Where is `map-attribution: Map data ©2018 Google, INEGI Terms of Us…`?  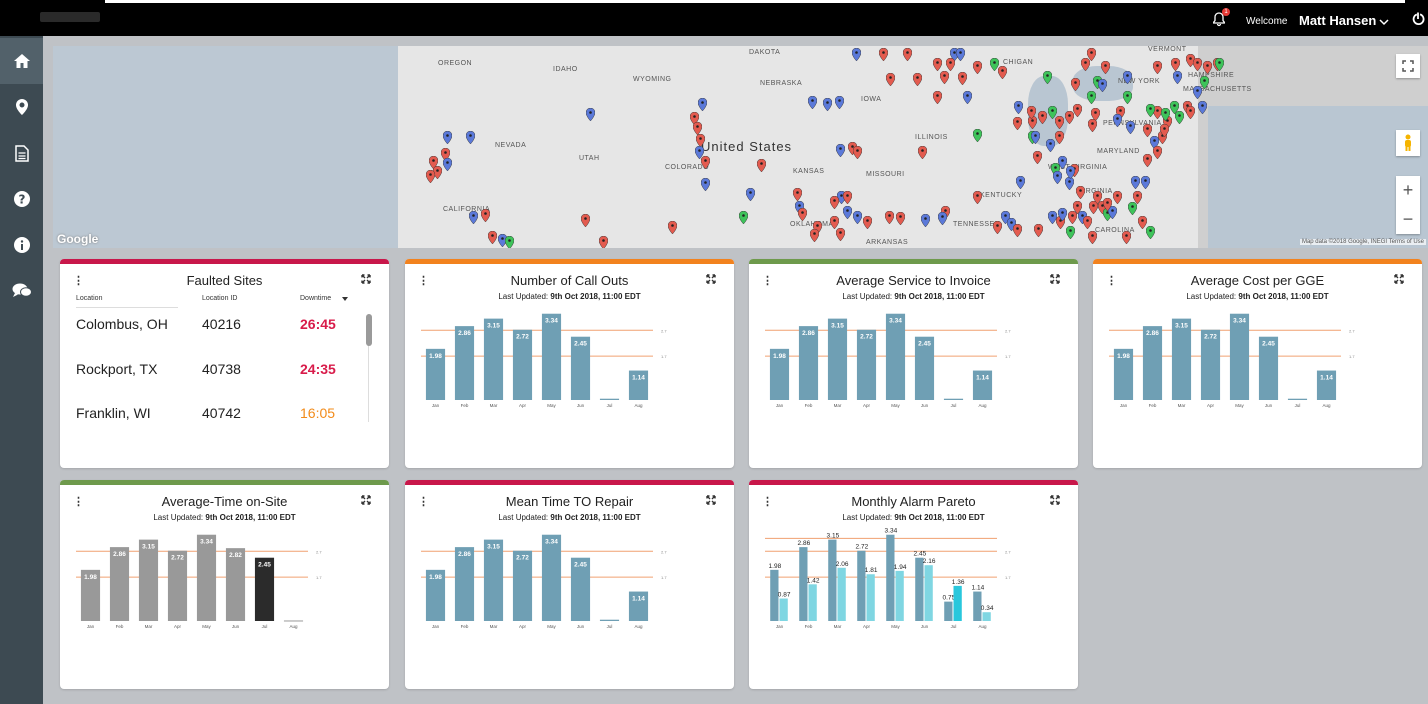 map-attribution: Map data ©2018 Google, INEGI Terms of Us… is located at coordinates (1362, 242).